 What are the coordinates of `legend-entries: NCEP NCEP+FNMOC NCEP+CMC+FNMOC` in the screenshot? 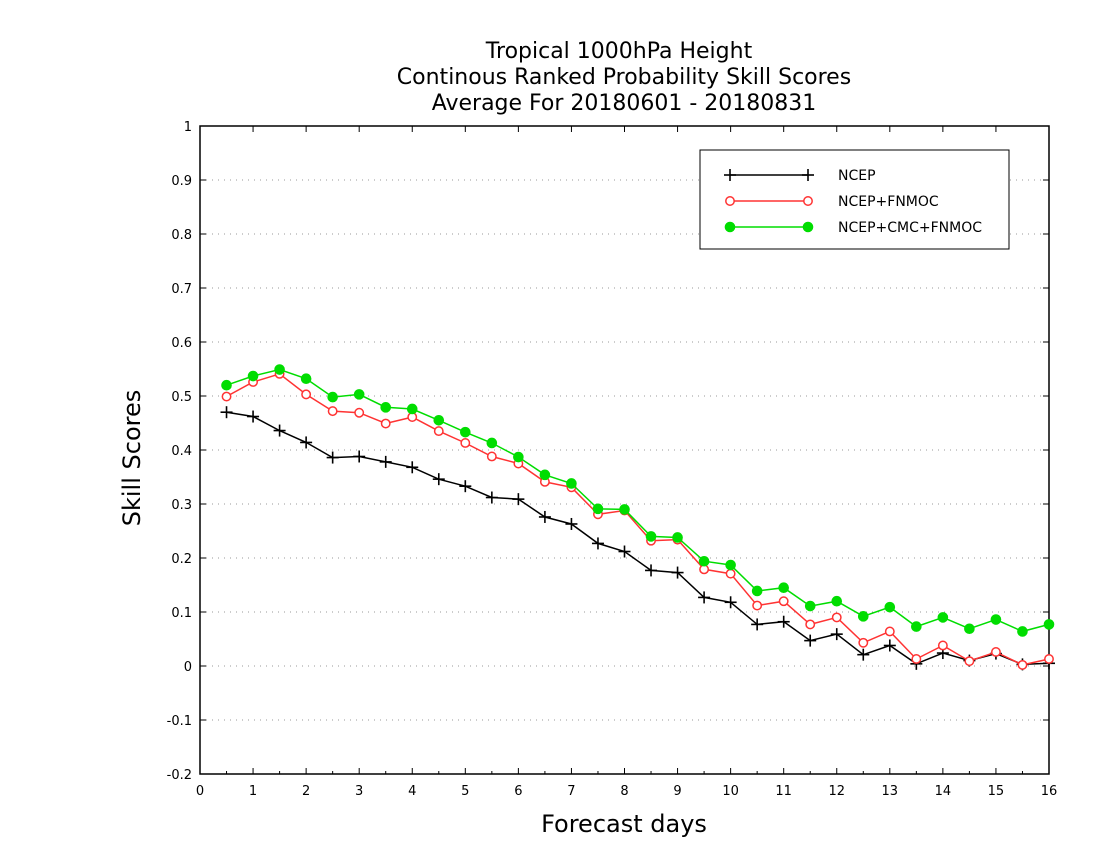 It's located at (853, 202).